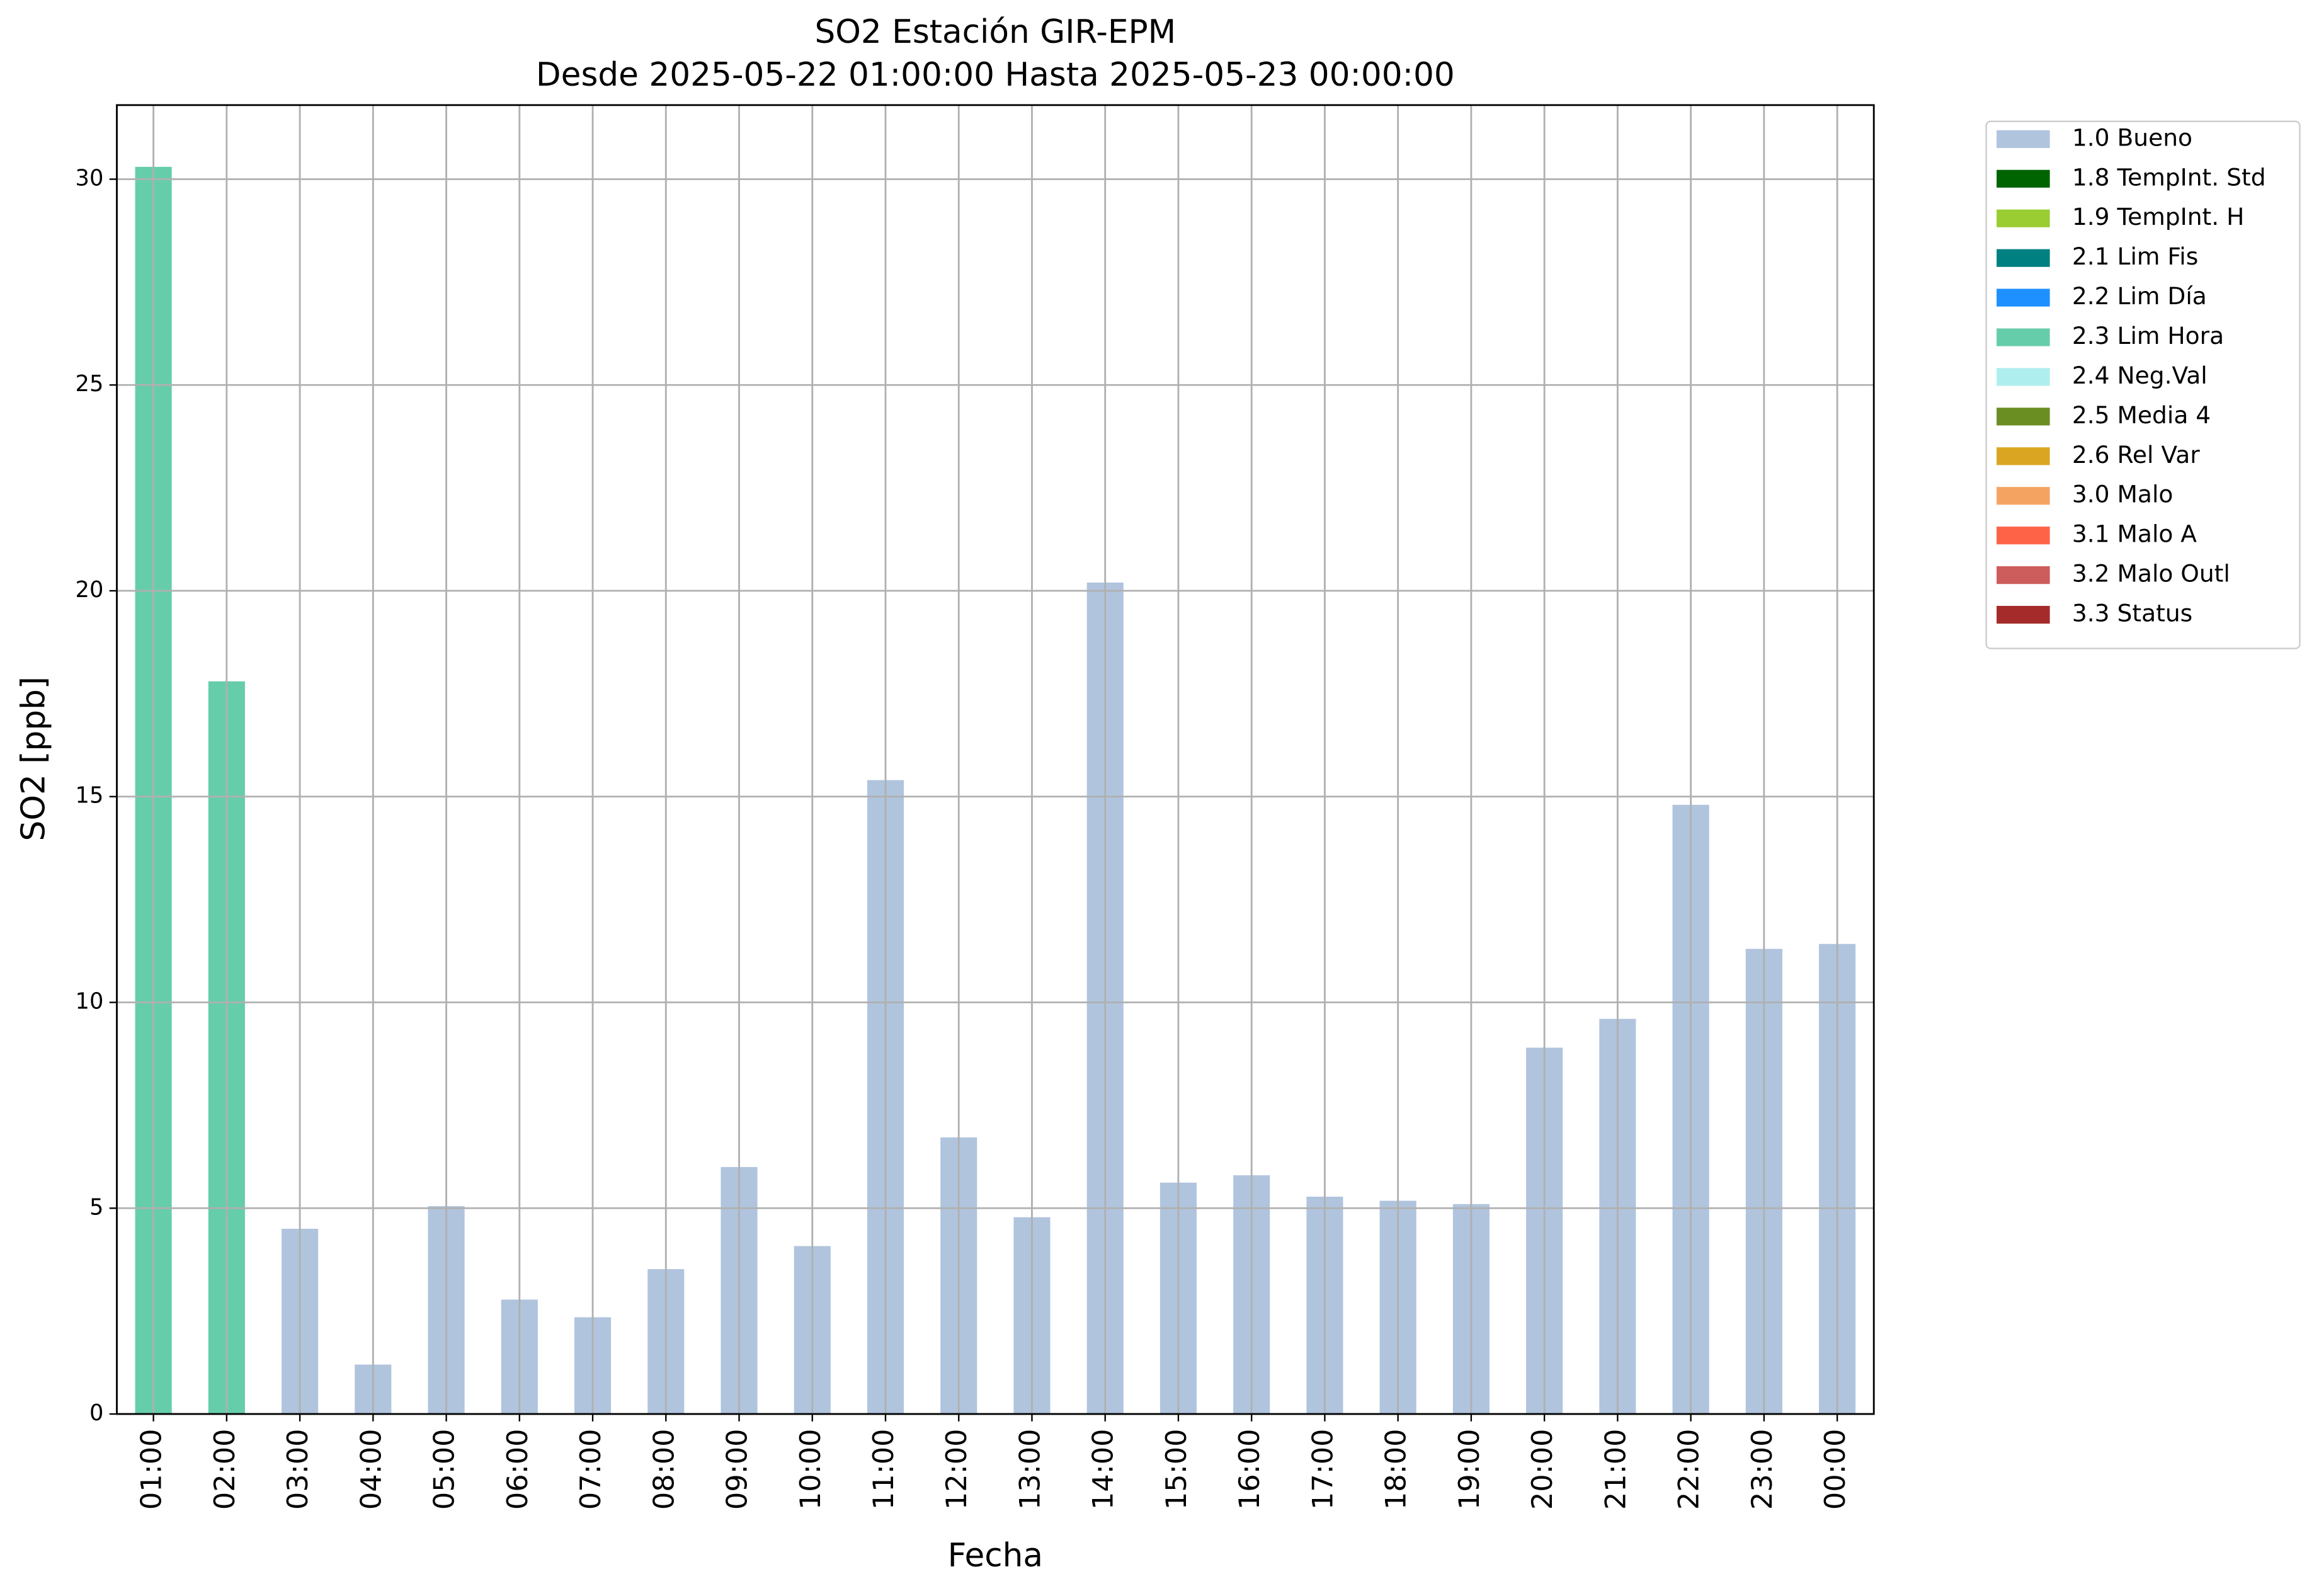 This screenshot has width=2319, height=1596. I want to click on legend-label: 2.5 Media 4, so click(2141, 415).